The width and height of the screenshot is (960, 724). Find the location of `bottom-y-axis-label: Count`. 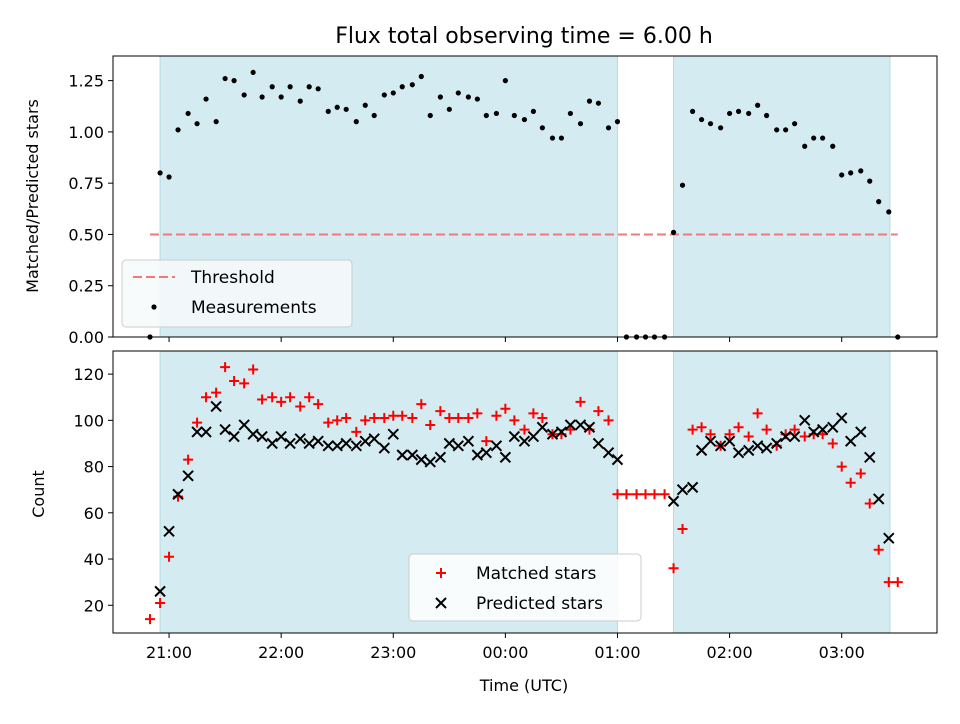

bottom-y-axis-label: Count is located at coordinates (38, 494).